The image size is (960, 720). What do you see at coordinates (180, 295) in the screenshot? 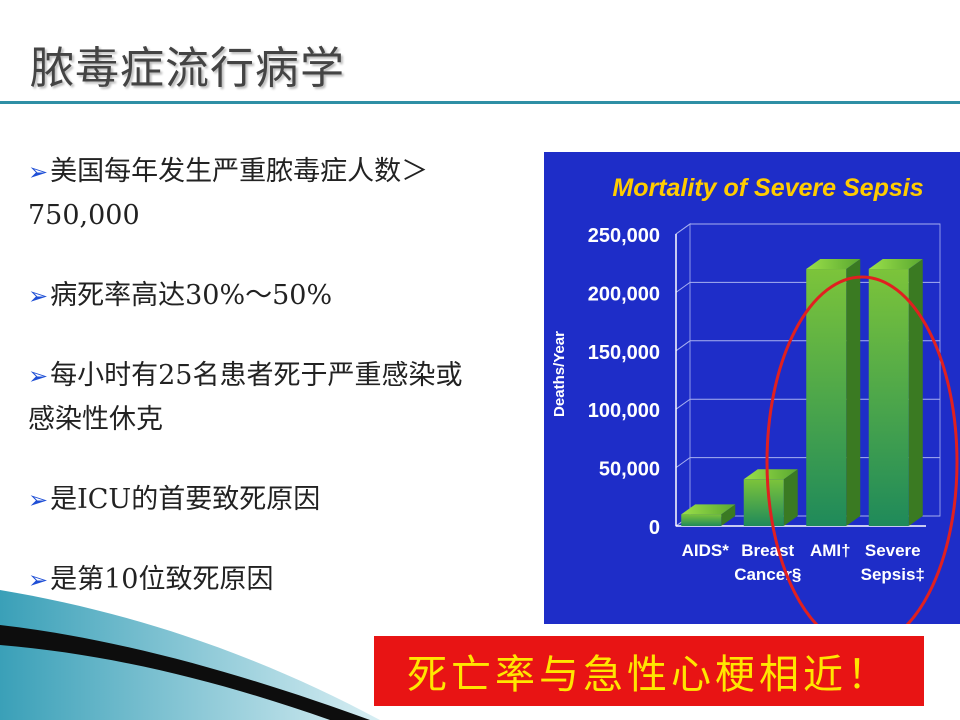
I see `bullet-item: ➢病死率高达30%～50%` at bounding box center [180, 295].